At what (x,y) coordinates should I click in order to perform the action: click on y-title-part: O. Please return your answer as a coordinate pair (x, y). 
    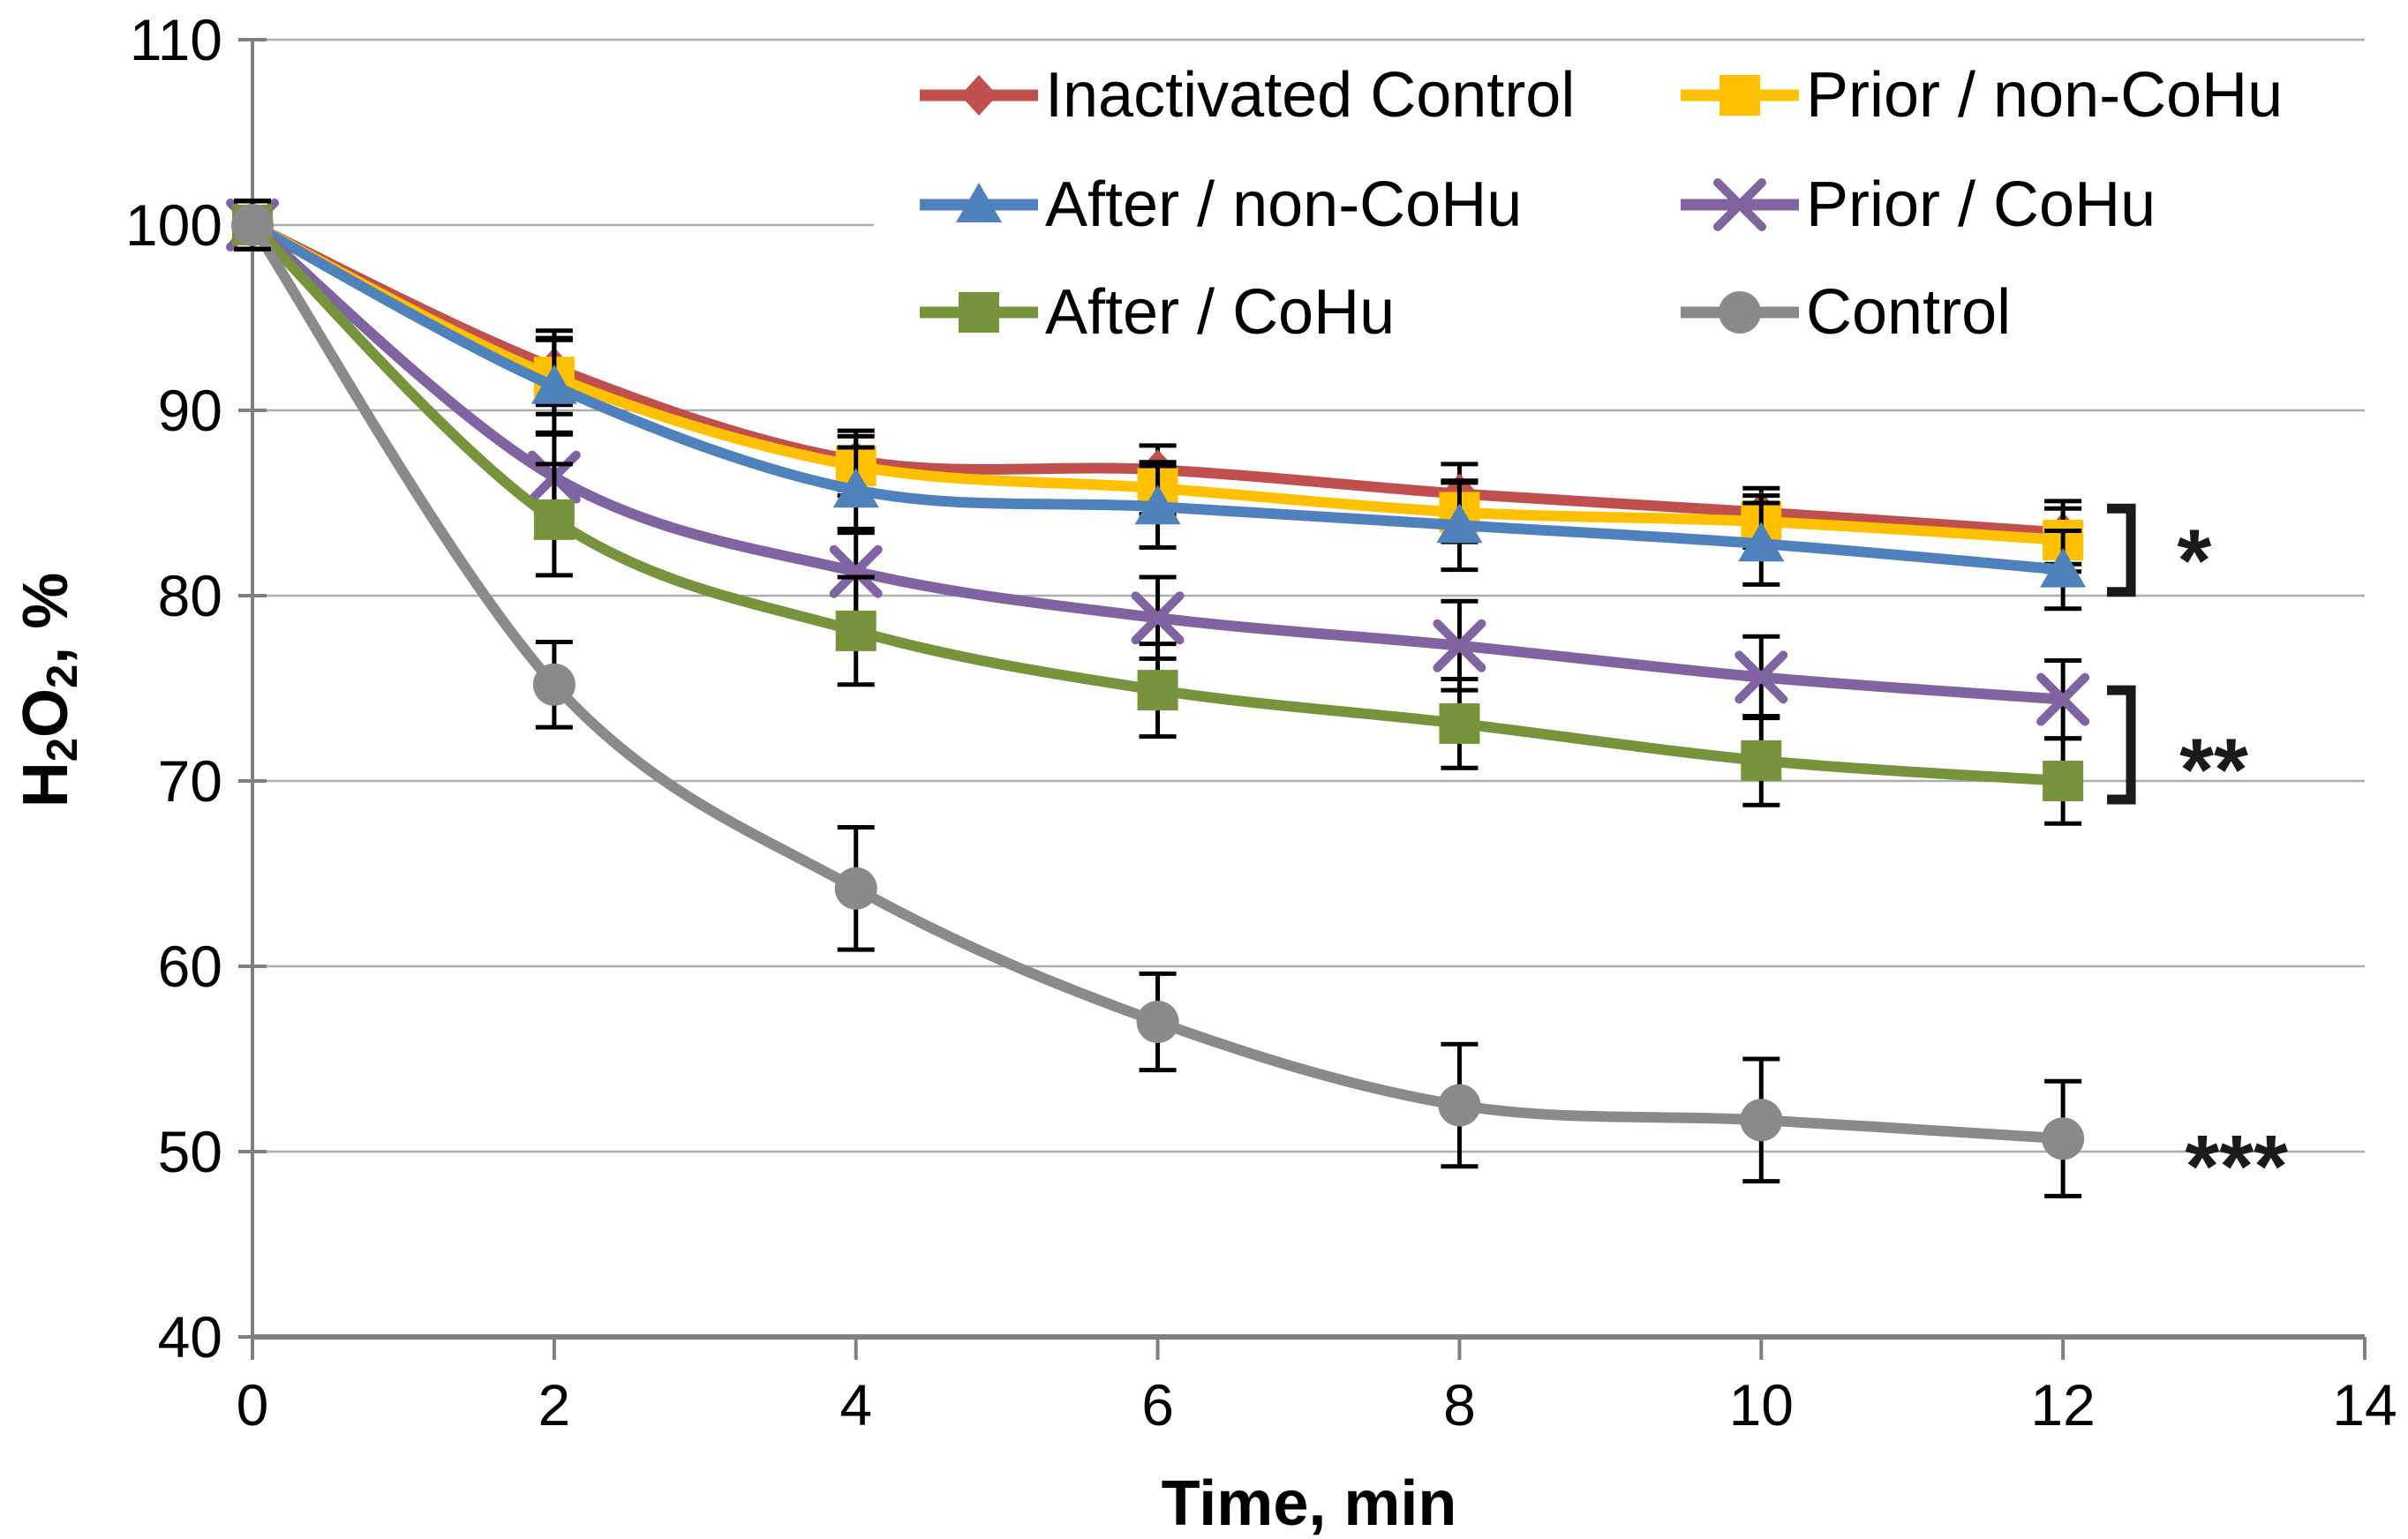
    Looking at the image, I should click on (46, 713).